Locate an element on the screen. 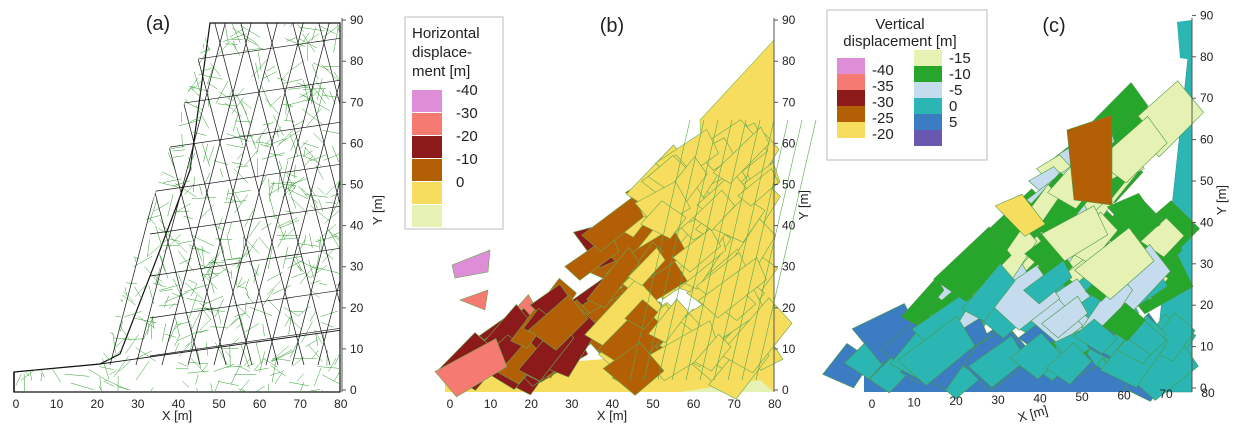 The height and width of the screenshot is (427, 1237). legend-title-line-2: displacement [m] is located at coordinates (899, 41).